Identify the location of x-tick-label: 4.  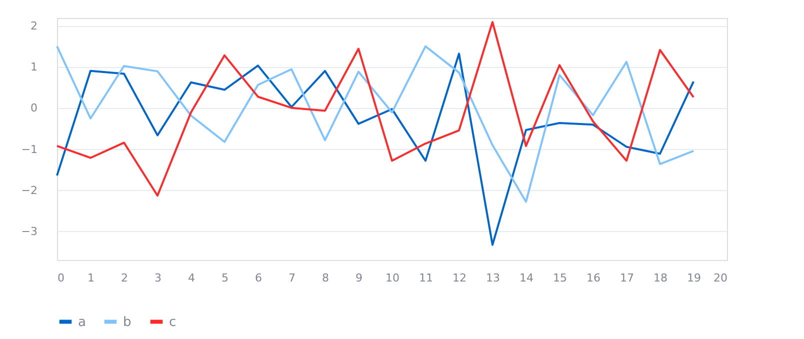
(191, 278).